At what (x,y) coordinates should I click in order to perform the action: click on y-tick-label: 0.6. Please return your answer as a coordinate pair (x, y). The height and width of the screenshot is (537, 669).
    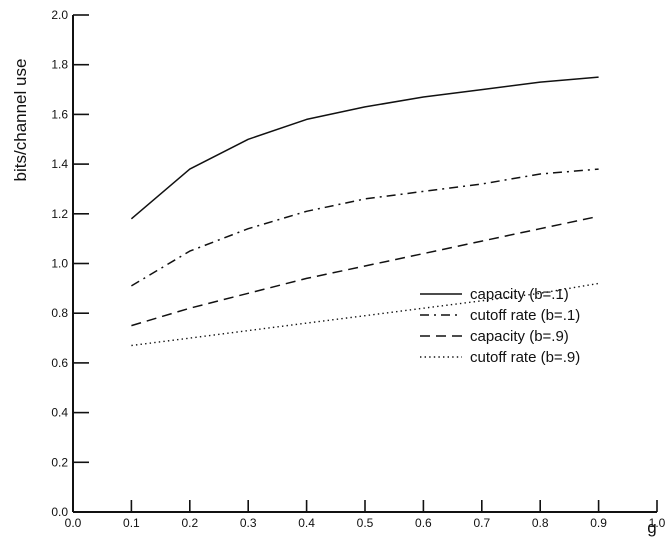
    Looking at the image, I should click on (59, 363).